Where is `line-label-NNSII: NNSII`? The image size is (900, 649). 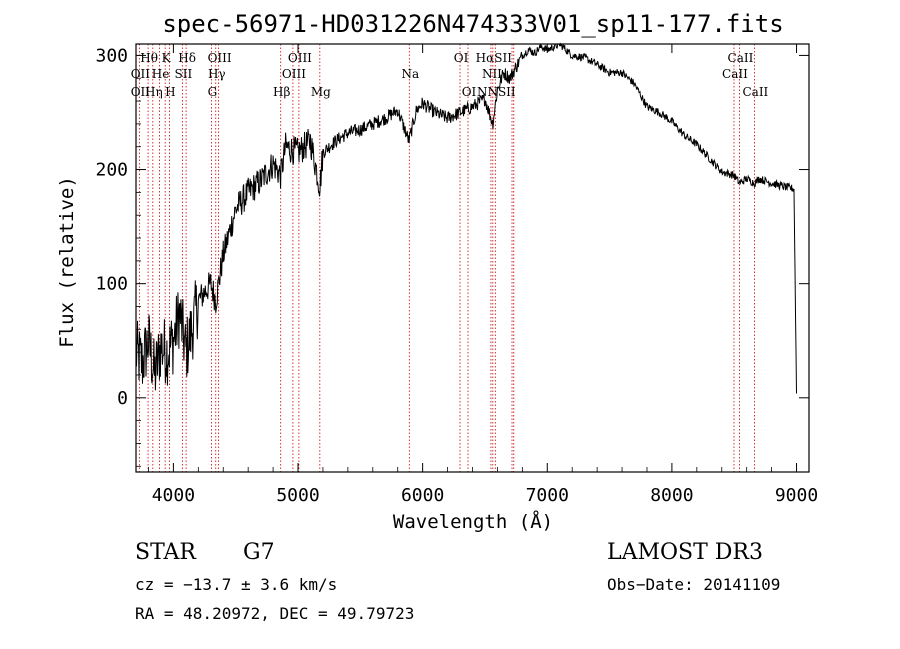 line-label-NNSII: NNSII is located at coordinates (496, 92).